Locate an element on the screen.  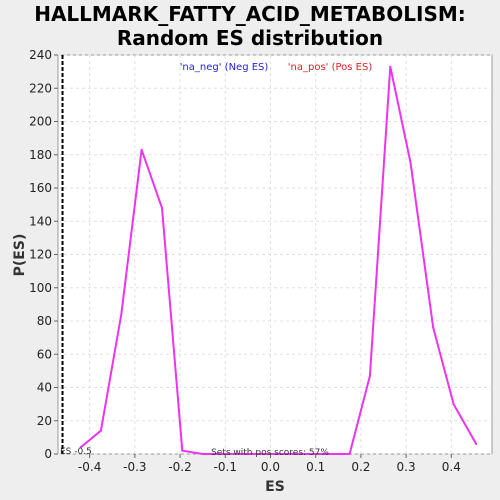
y-tick-label: 240 is located at coordinates (40, 55).